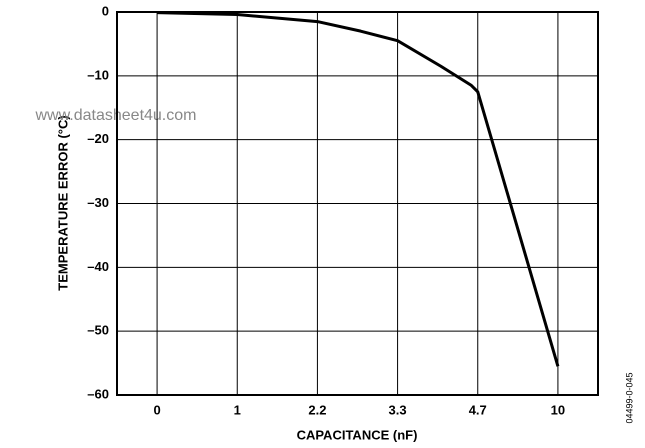 Image resolution: width=645 pixels, height=448 pixels. I want to click on watermark: www.datasheet4u.com, so click(116, 115).